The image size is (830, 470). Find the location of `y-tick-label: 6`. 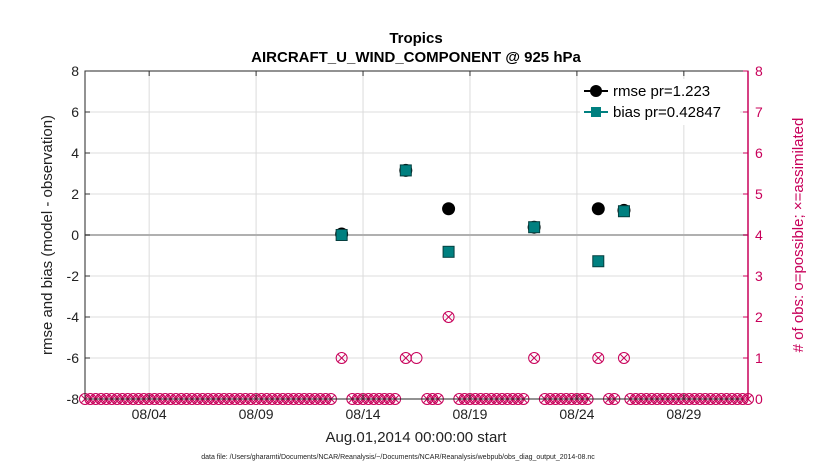

y-tick-label: 6 is located at coordinates (75, 112).